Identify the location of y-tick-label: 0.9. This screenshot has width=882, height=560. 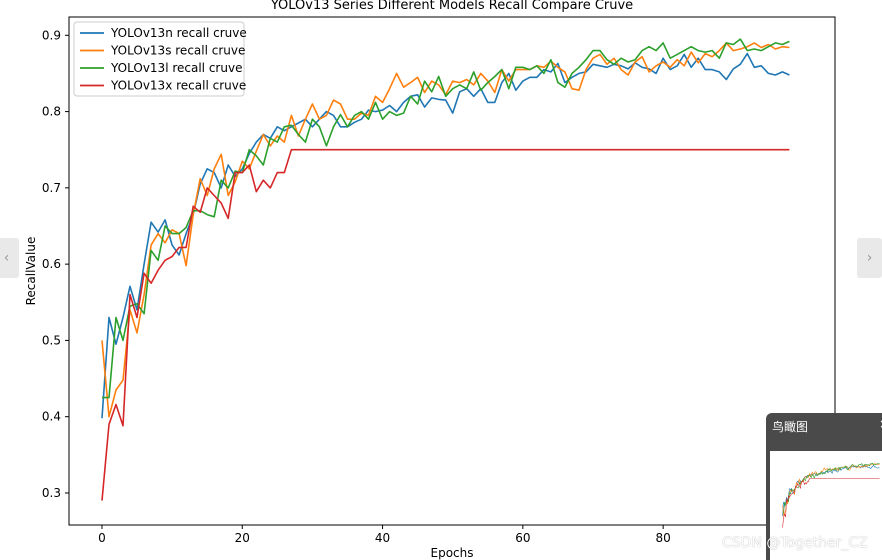
(51, 35).